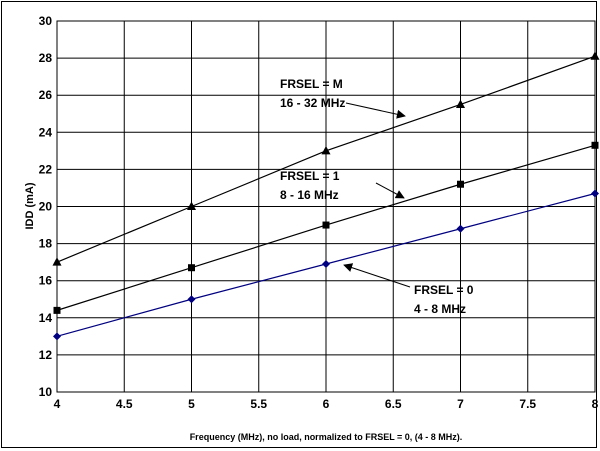  I want to click on y-tick-label: 26, so click(46, 95).